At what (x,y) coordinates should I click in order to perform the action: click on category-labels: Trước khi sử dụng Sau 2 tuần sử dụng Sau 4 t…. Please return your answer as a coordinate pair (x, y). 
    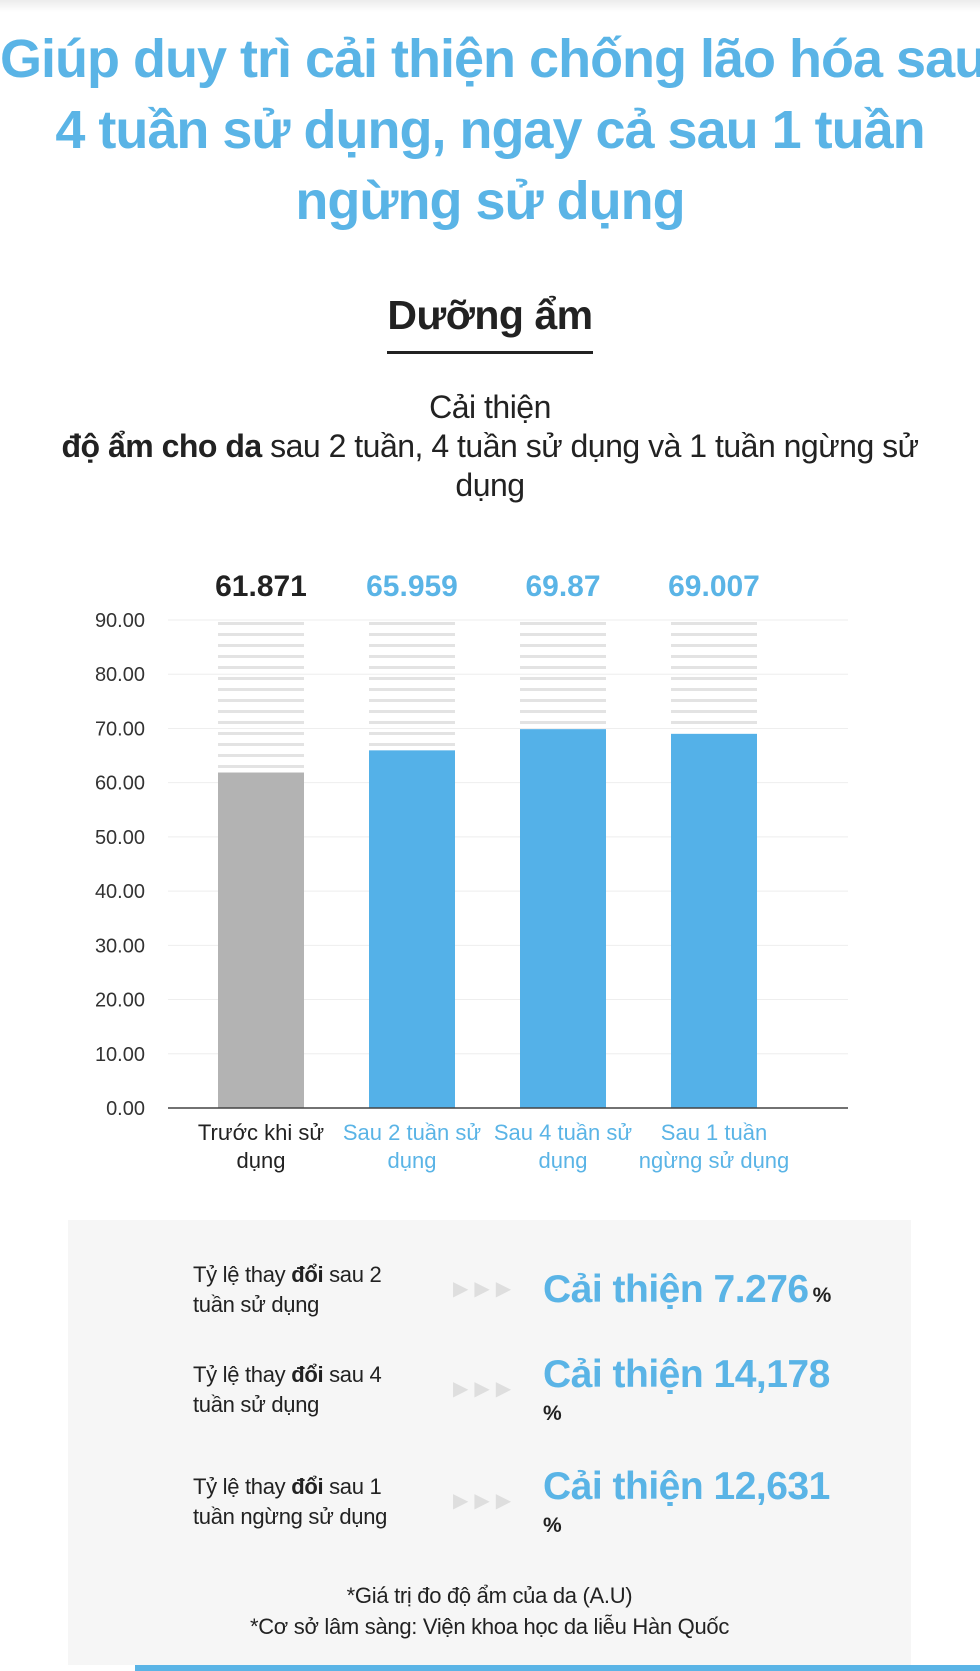
    Looking at the image, I should click on (493, 1146).